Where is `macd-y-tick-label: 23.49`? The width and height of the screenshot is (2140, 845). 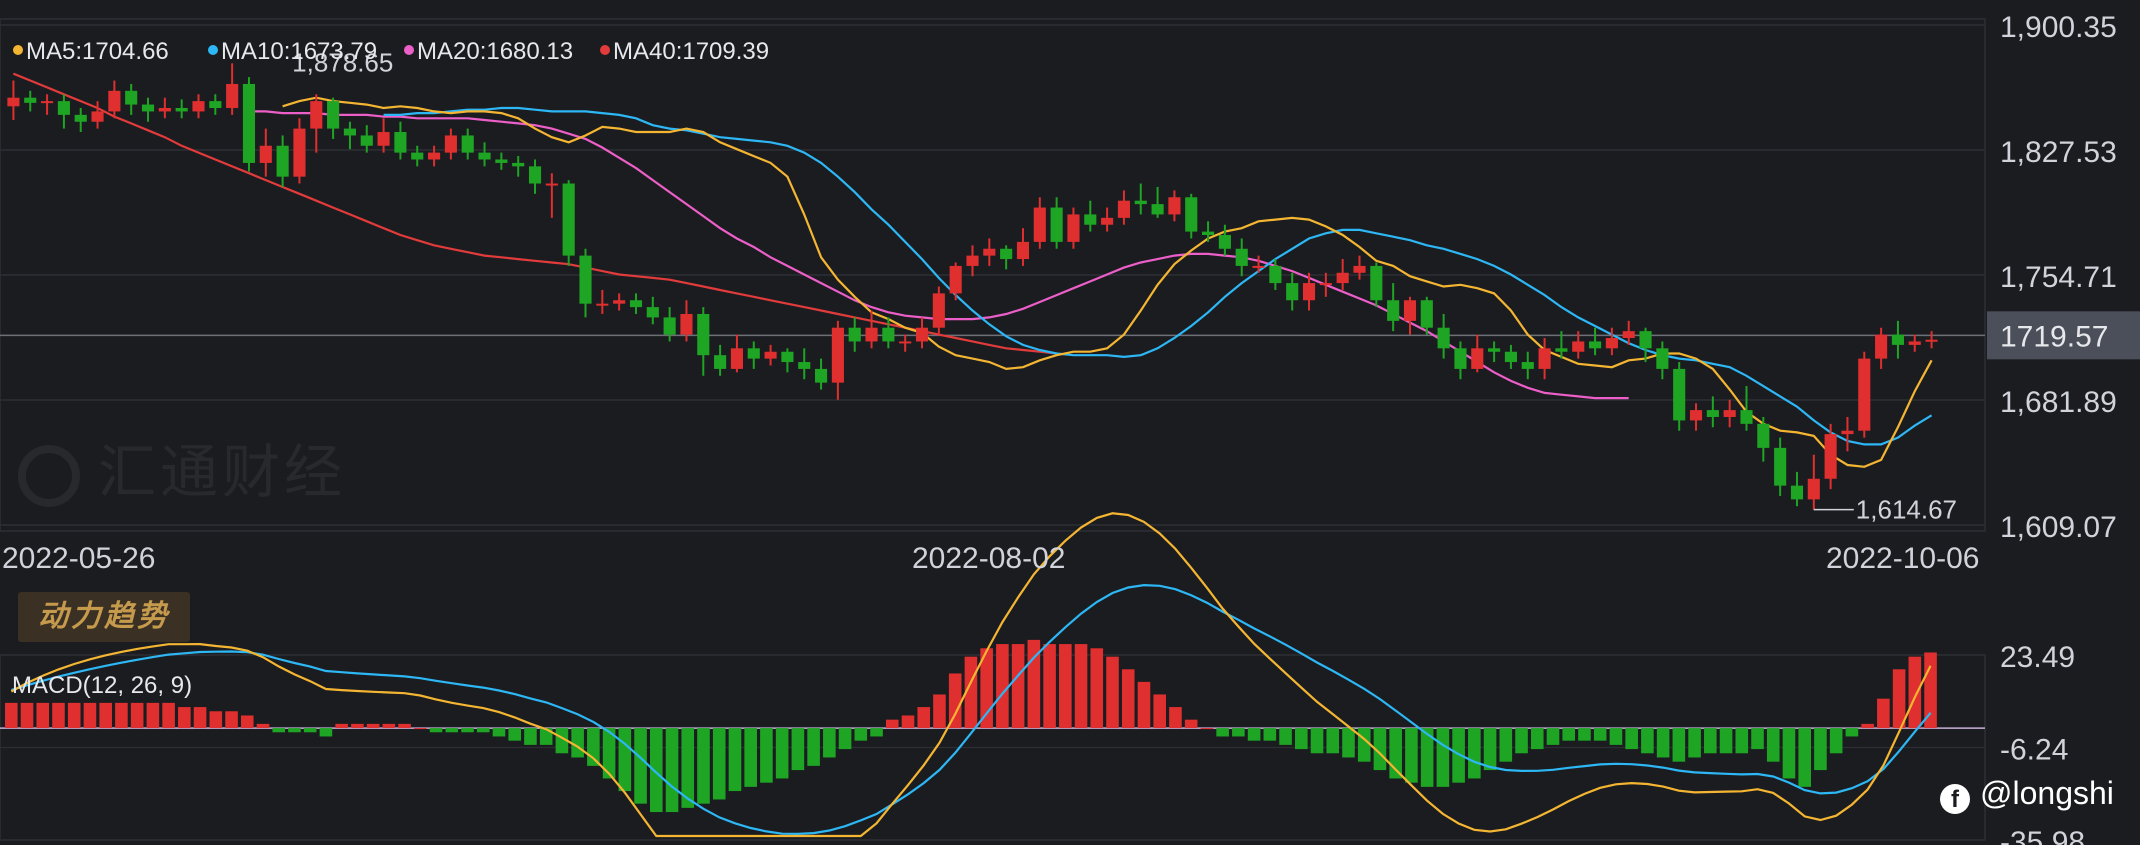 macd-y-tick-label: 23.49 is located at coordinates (2037, 657).